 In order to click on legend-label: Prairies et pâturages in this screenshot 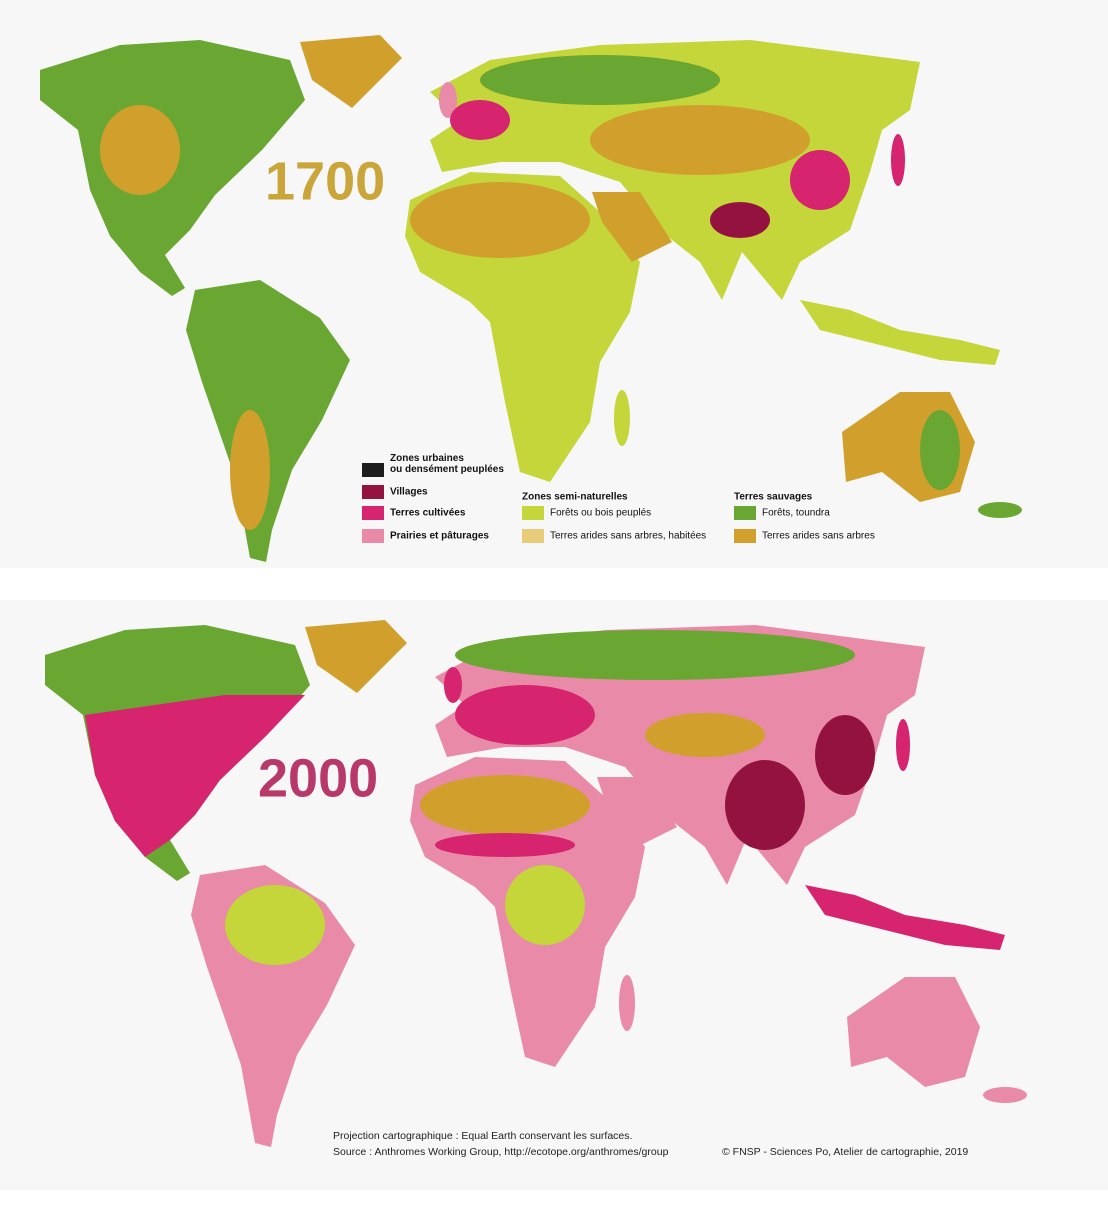, I will do `click(439, 536)`.